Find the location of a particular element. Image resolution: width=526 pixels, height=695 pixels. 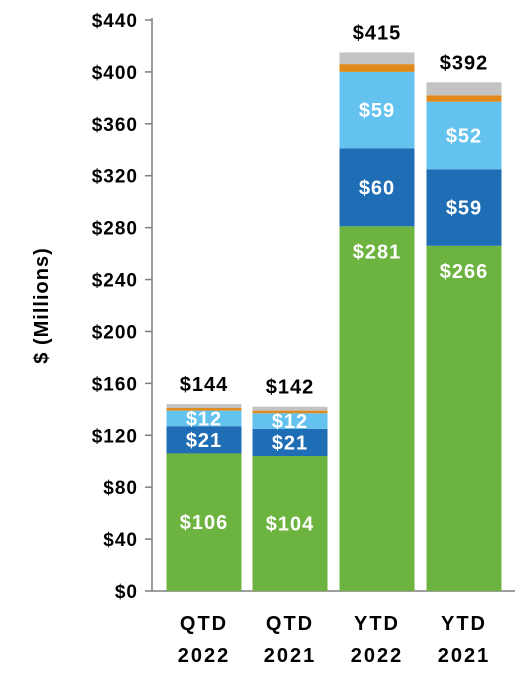

total-label: $392 is located at coordinates (464, 63).